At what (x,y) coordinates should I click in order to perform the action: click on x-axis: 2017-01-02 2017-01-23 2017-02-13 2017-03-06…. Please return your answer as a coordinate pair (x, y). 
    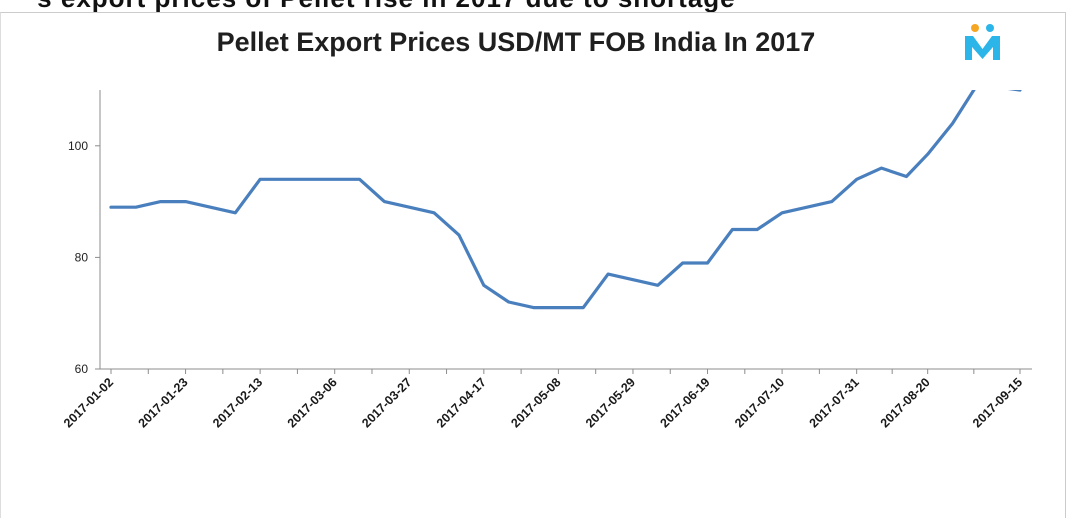
    Looking at the image, I should click on (546, 399).